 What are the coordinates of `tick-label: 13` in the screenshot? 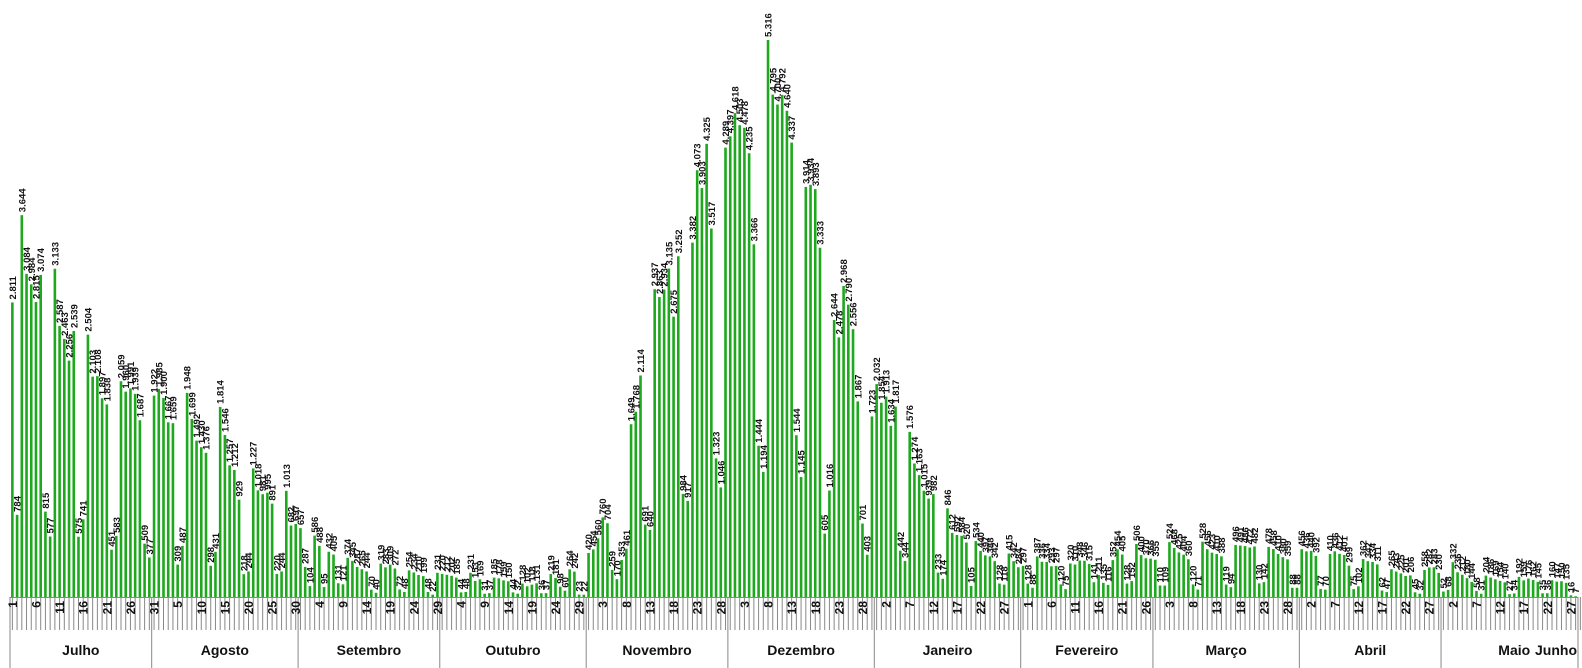 It's located at (1217, 608).